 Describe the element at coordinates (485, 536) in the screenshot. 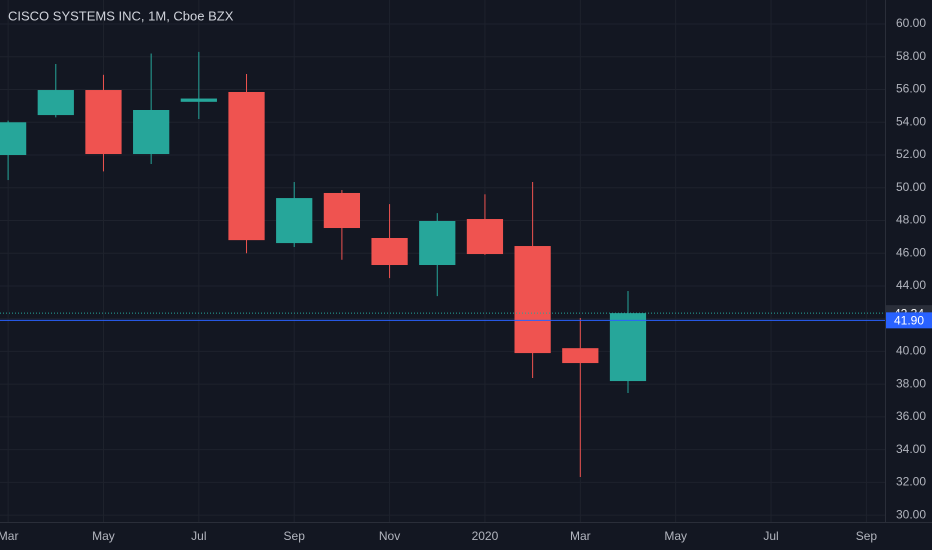

I see `x-tick-label: 2020` at that location.